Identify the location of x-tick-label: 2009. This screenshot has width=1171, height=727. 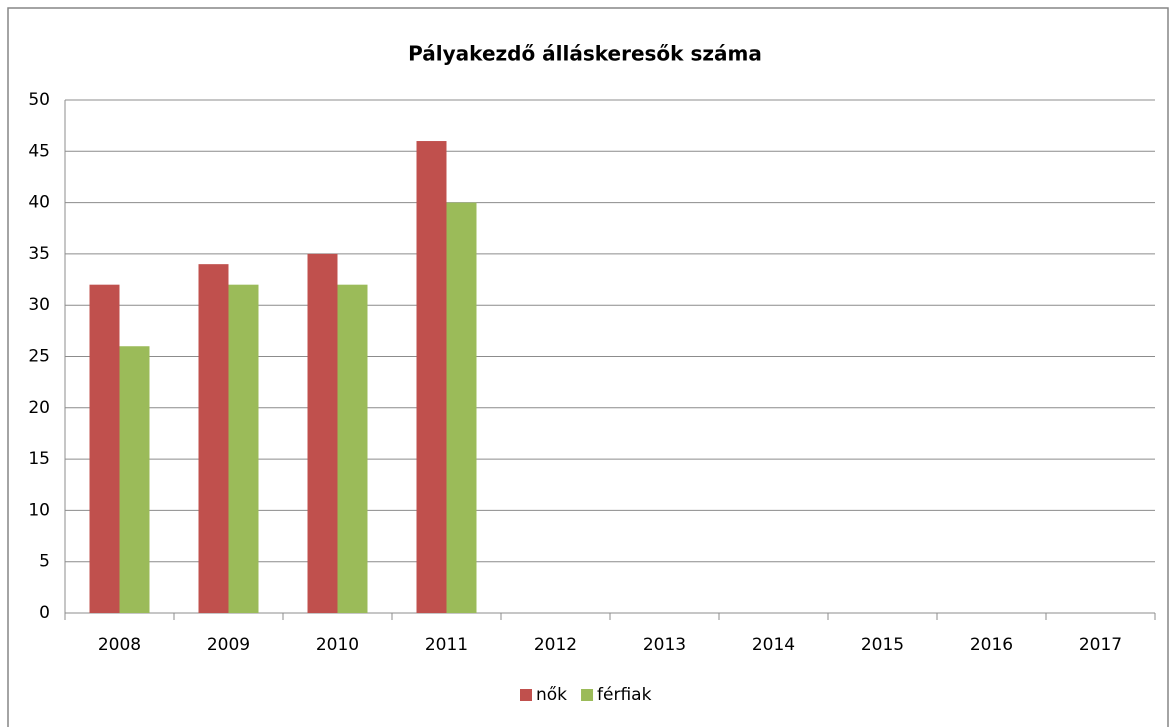
(228, 645).